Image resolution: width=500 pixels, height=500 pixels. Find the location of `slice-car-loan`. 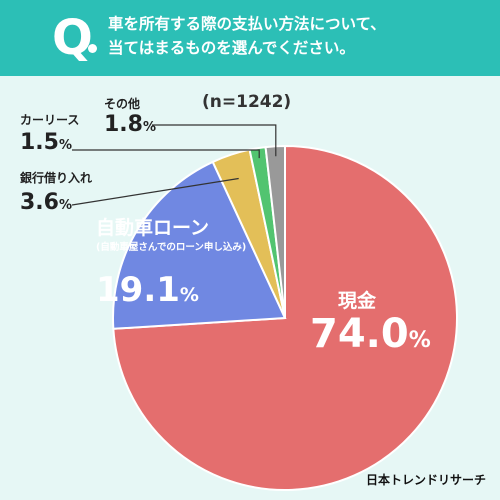

slice-car-loan is located at coordinates (199, 245).